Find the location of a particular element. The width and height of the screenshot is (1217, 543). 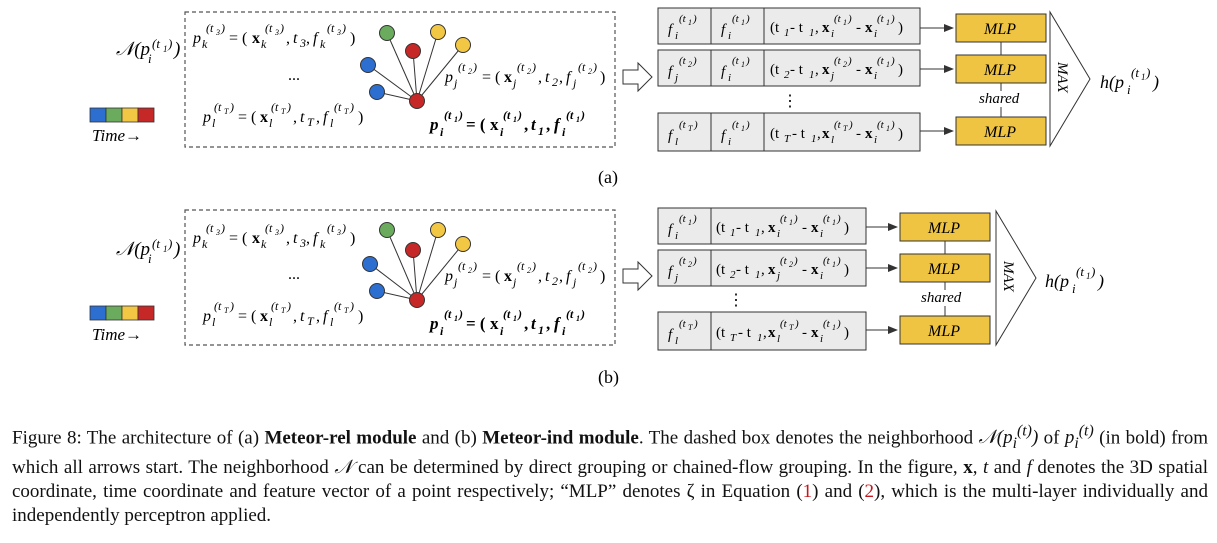

neighborhood-graph-b is located at coordinates (416, 265).